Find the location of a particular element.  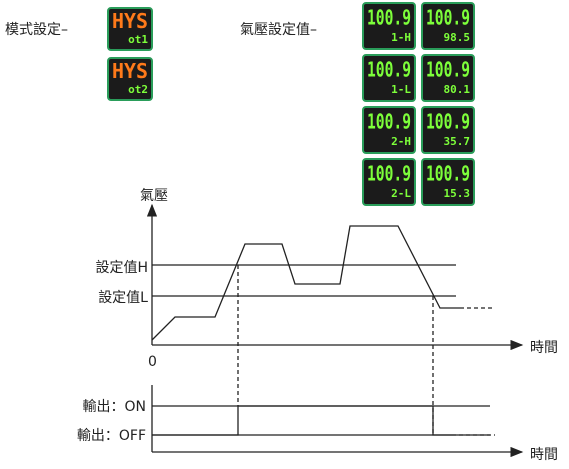

x-label: 時間 is located at coordinates (544, 348).